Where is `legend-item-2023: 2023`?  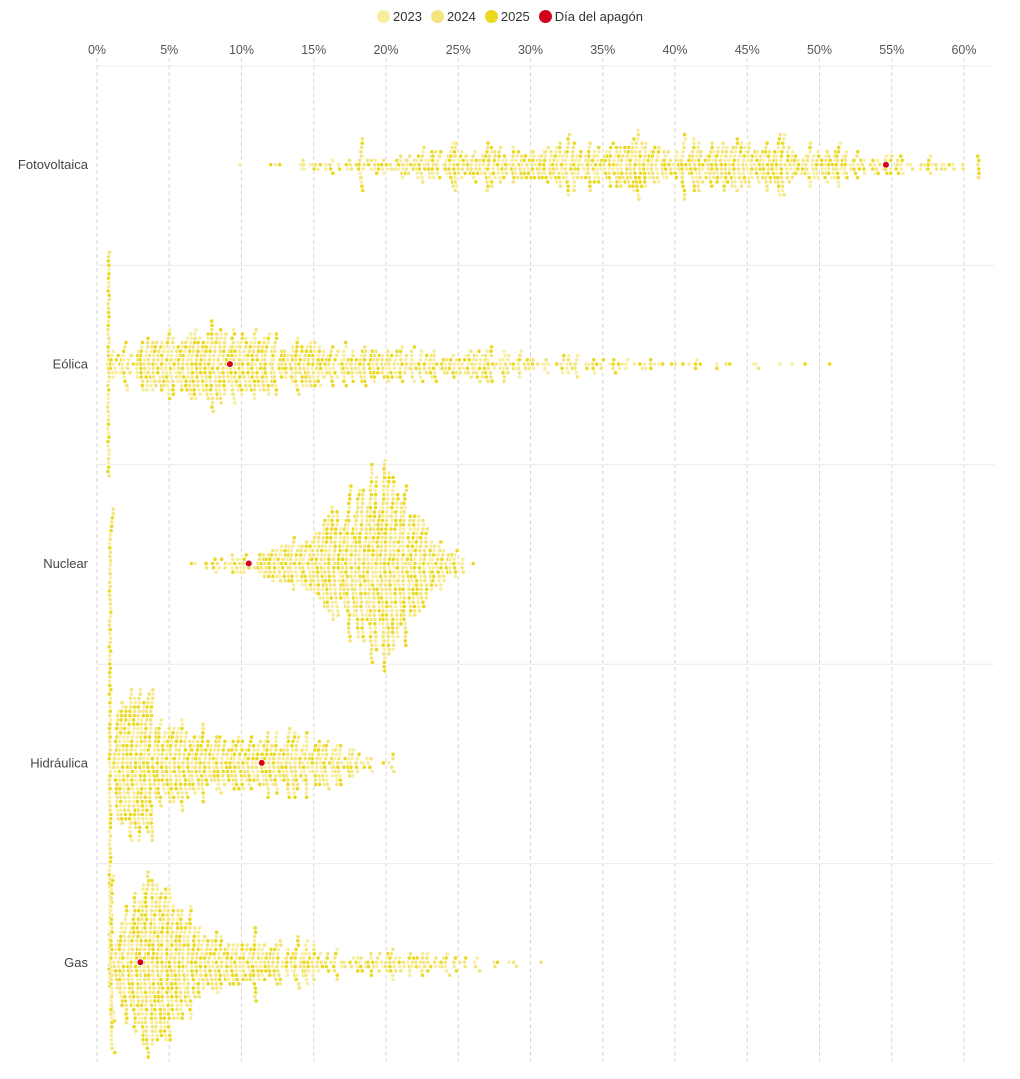
legend-item-2023: 2023 is located at coordinates (399, 16).